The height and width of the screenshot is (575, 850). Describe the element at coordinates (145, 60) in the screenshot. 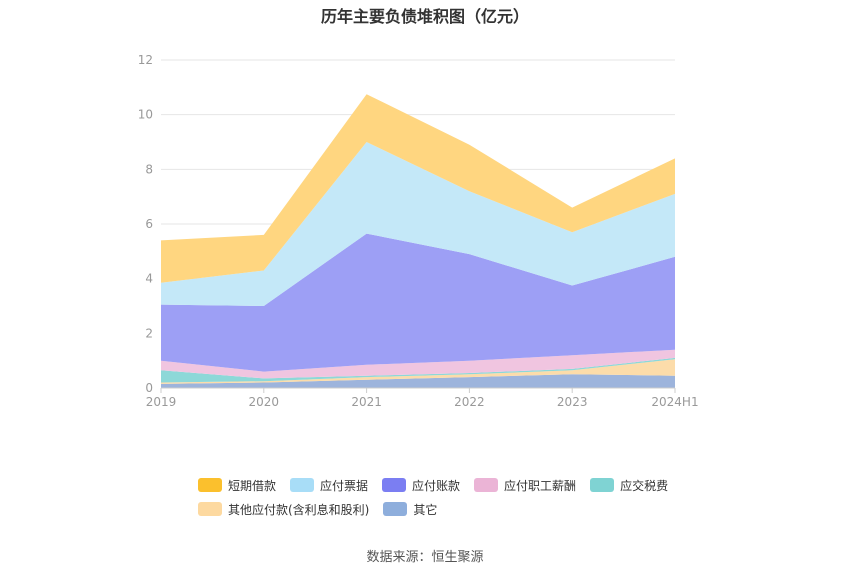

I see `y-tick-label: 12` at that location.